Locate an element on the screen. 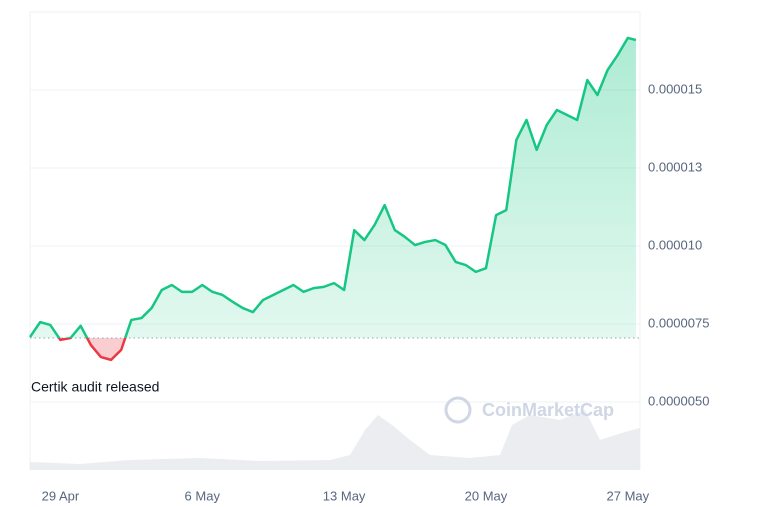 The height and width of the screenshot is (507, 760). area-down is located at coordinates (333, 349).